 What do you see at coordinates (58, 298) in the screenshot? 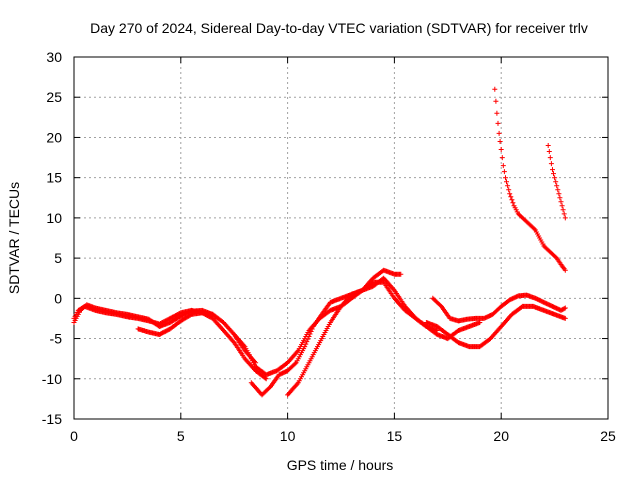
I see `y-tick-label: 0` at bounding box center [58, 298].